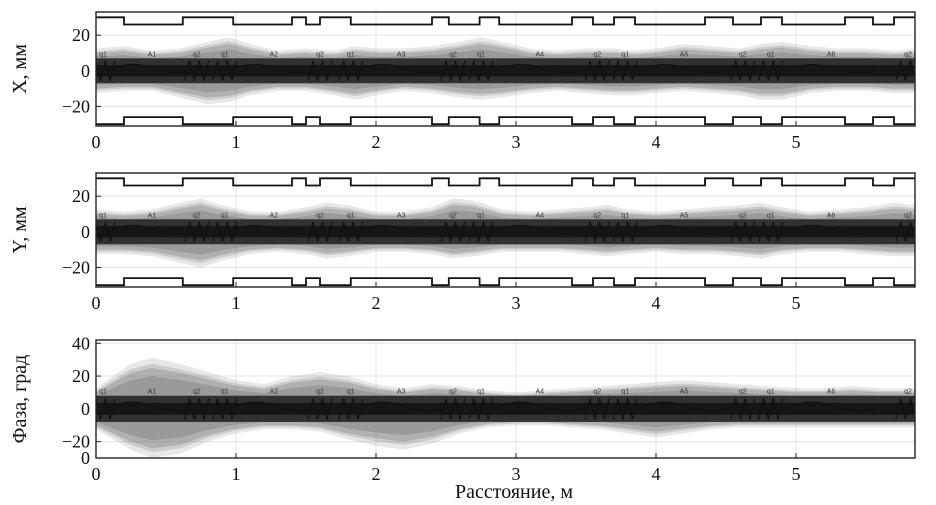  Describe the element at coordinates (831, 54) in the screenshot. I see `x-element-label: A6` at that location.